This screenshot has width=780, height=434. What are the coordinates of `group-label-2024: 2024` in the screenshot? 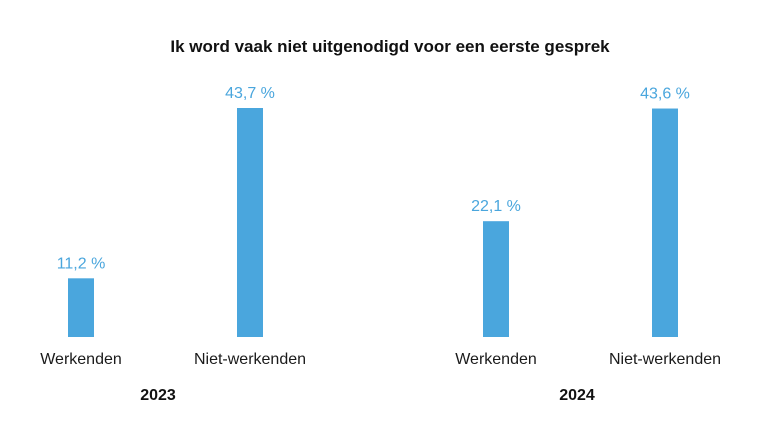 It's located at (577, 395).